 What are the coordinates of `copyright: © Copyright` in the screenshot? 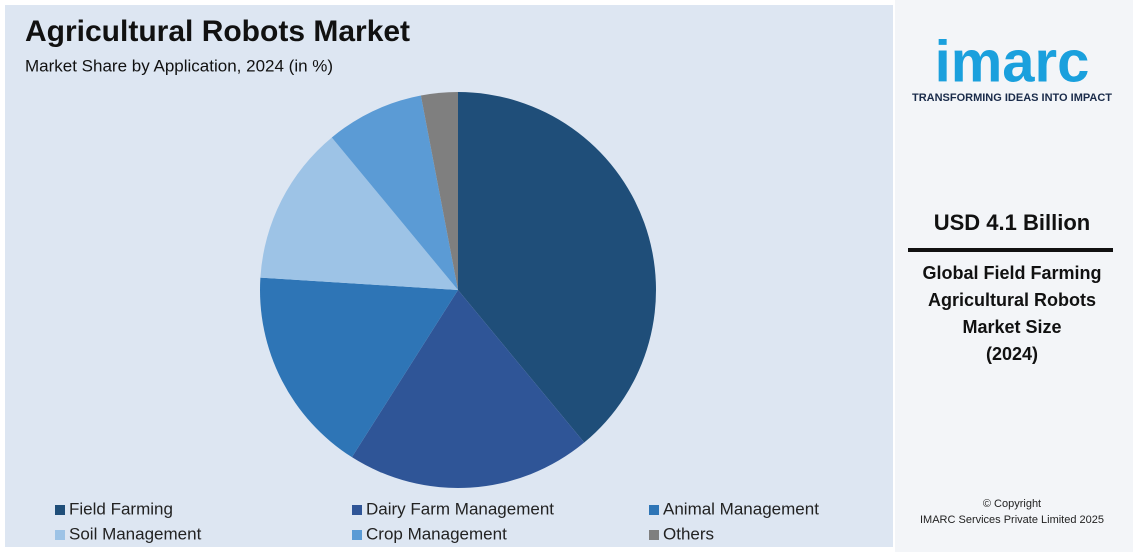 It's located at (1012, 504).